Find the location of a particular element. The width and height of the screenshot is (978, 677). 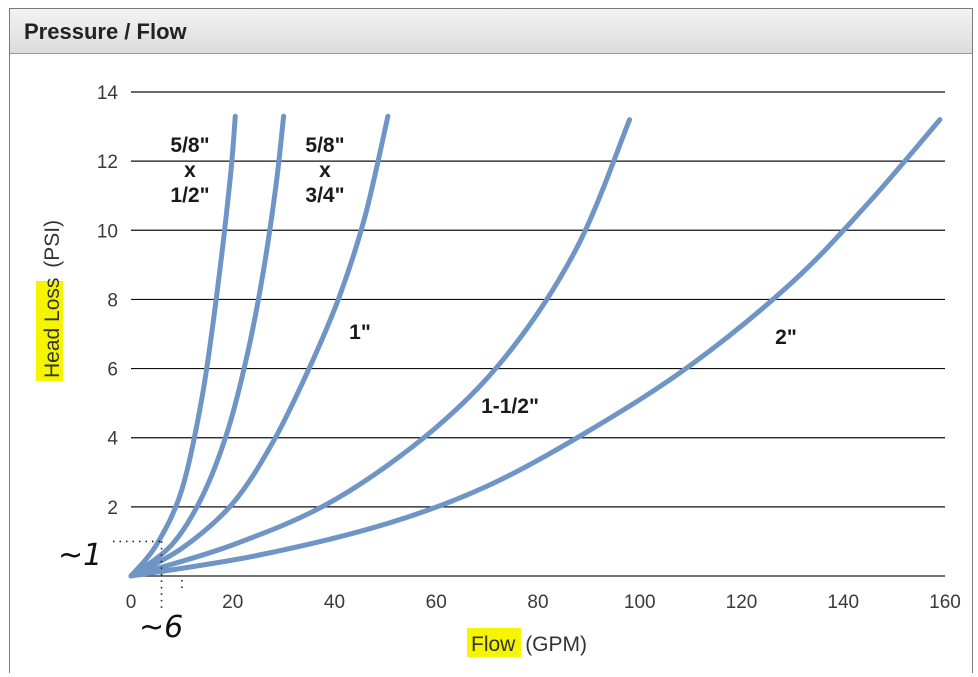

curve-label-2-line-0: 5/8" is located at coordinates (324, 145).